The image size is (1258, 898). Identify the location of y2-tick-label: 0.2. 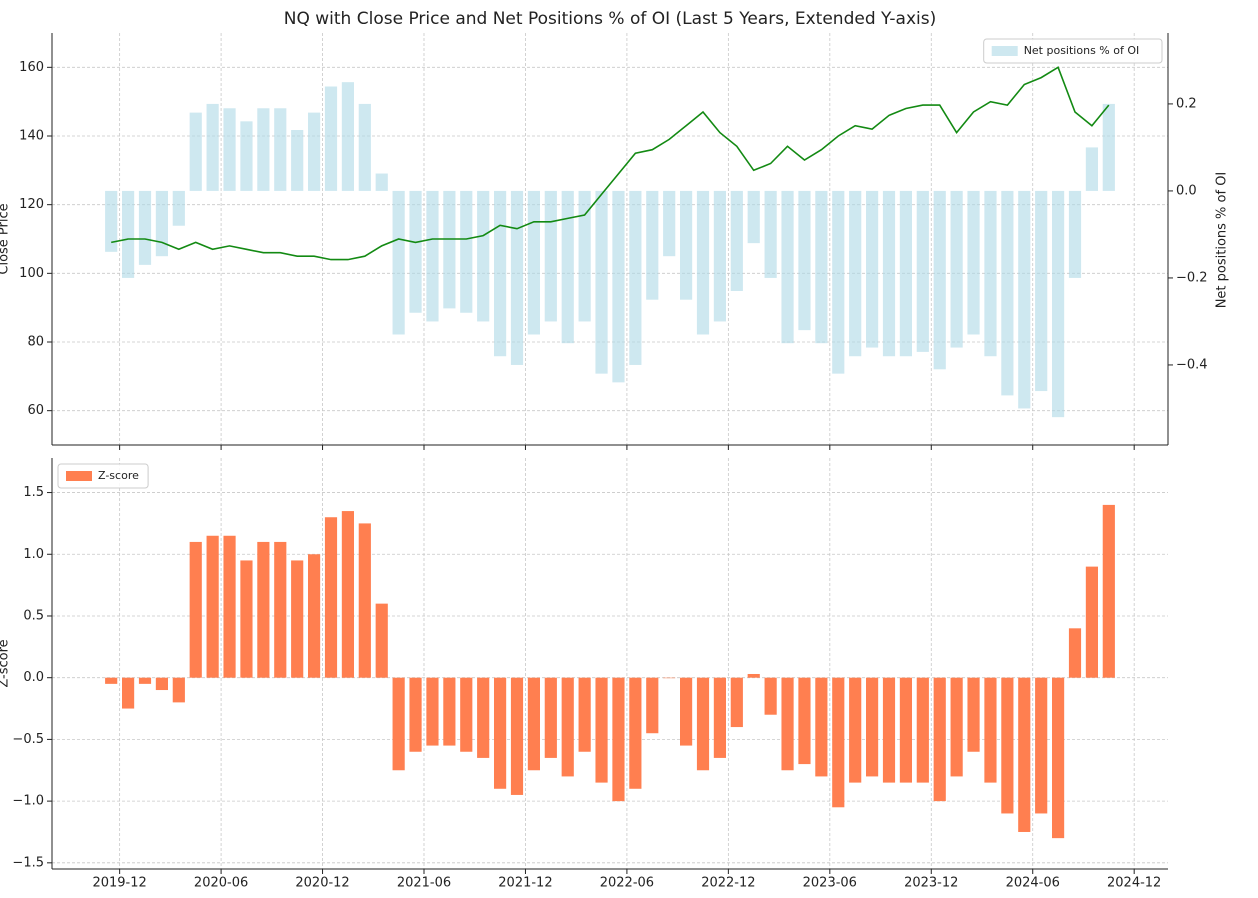
(1186, 103).